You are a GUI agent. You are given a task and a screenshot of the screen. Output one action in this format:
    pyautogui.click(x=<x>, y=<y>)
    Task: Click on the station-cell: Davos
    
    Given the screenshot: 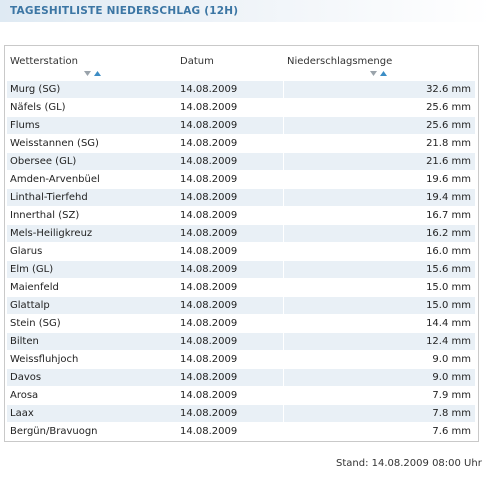 What is the action you would take?
    pyautogui.click(x=94, y=377)
    